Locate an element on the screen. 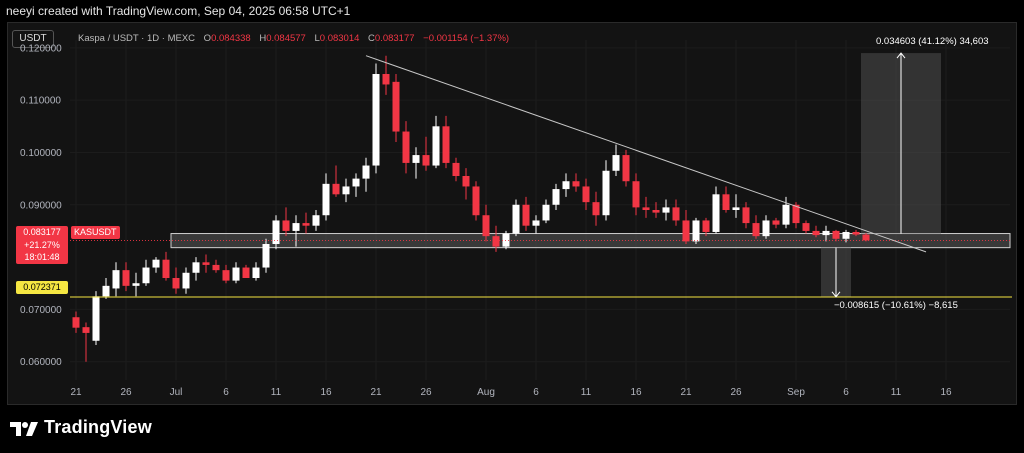 Image resolution: width=1024 pixels, height=453 pixels. legend-open: 0.084338 is located at coordinates (231, 38).